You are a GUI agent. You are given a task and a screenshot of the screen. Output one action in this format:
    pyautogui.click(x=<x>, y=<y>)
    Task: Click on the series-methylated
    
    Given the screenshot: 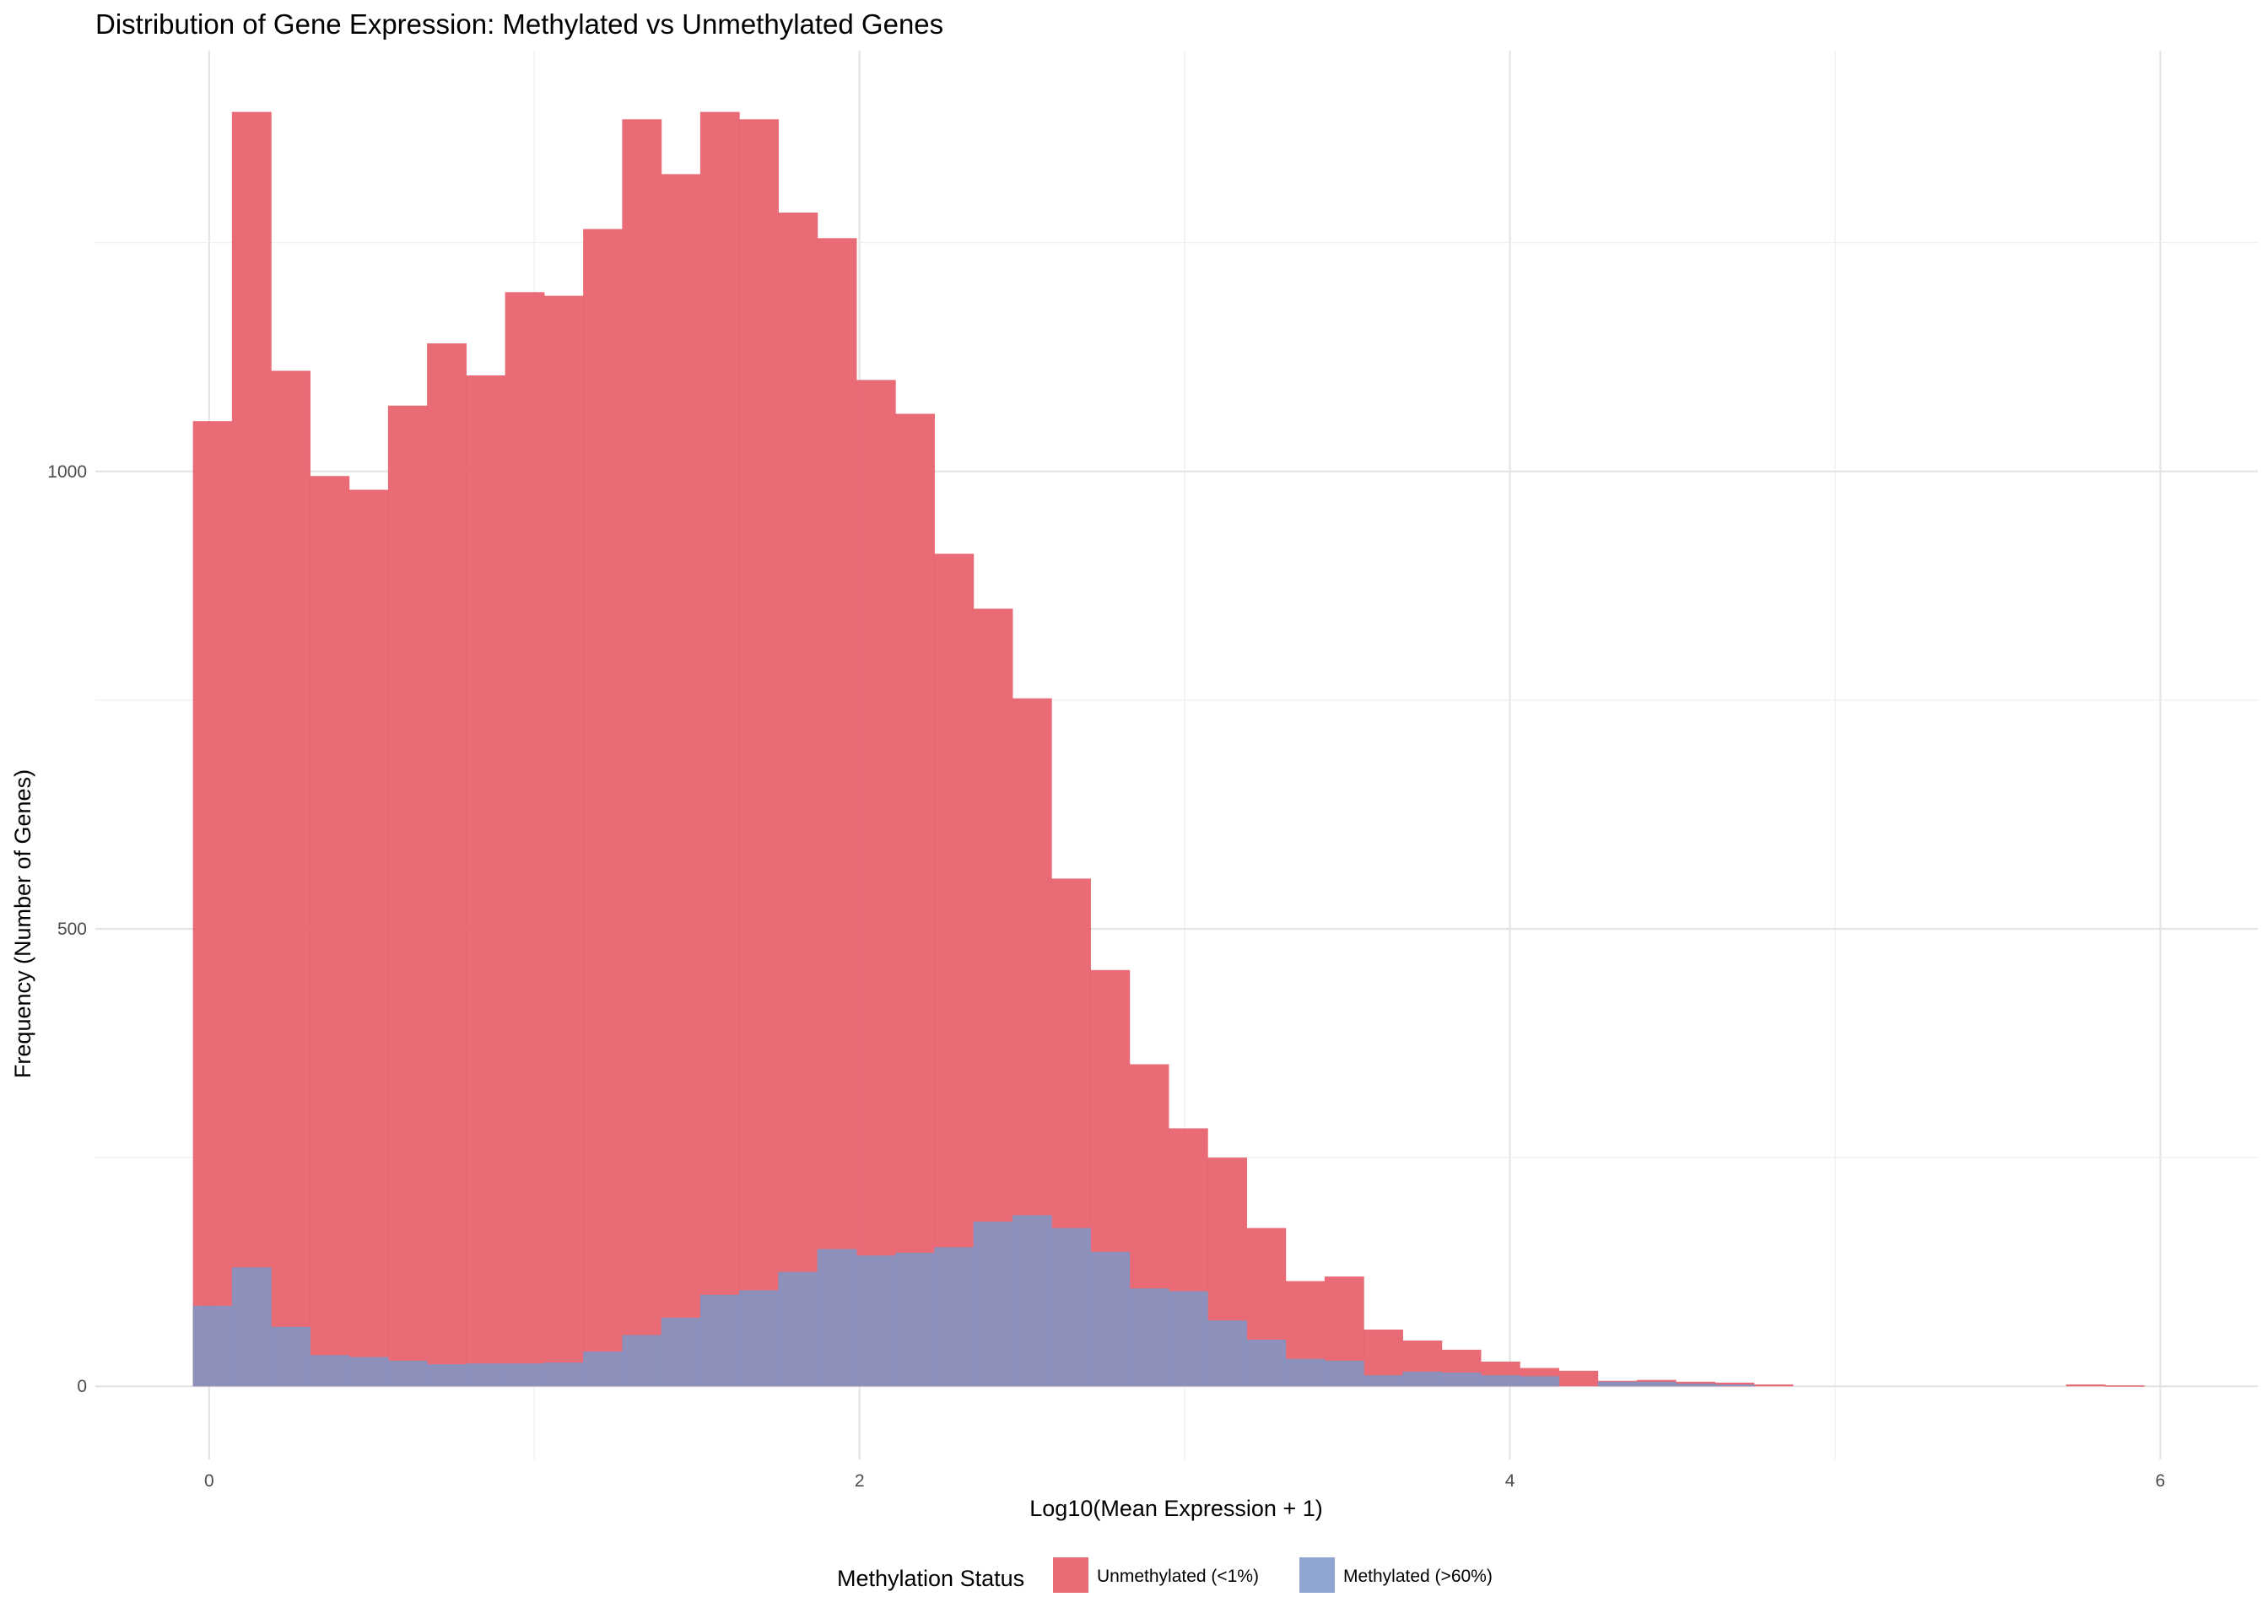 What is the action you would take?
    pyautogui.click(x=973, y=1301)
    